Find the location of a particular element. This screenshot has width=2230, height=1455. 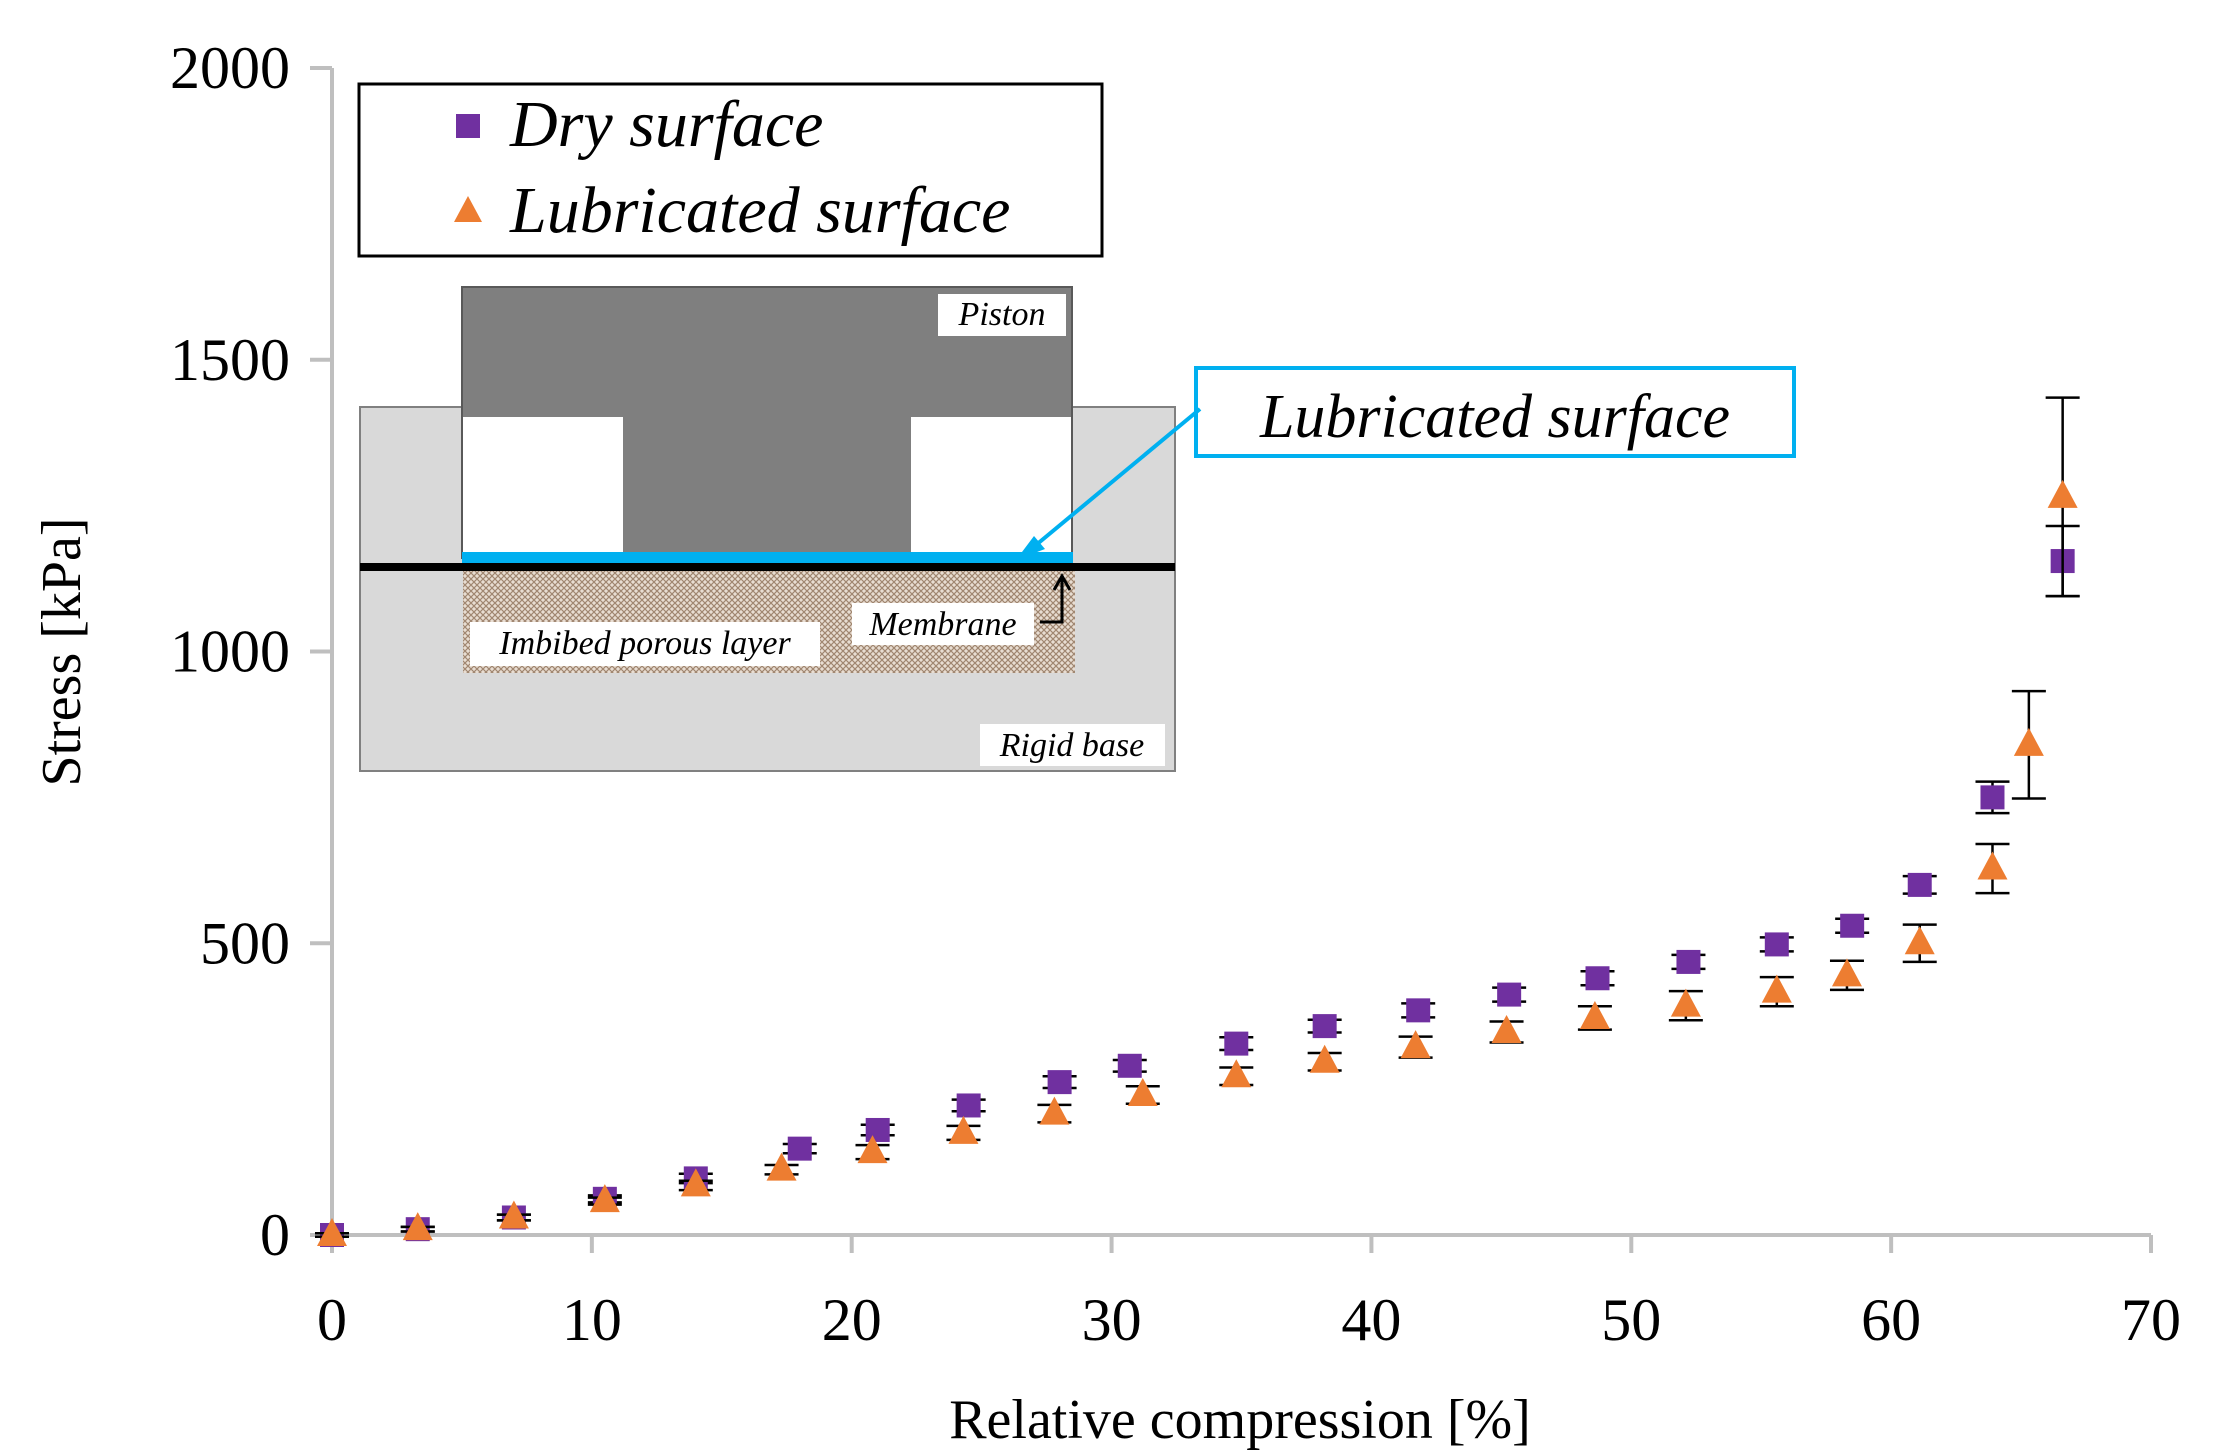

y-tick-label: 2000 is located at coordinates (230, 68).